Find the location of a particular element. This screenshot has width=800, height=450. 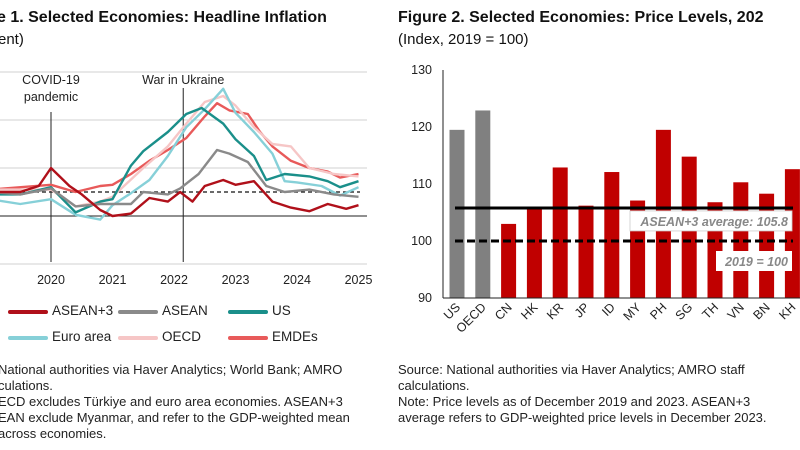

x-tick-label: BN is located at coordinates (762, 311).